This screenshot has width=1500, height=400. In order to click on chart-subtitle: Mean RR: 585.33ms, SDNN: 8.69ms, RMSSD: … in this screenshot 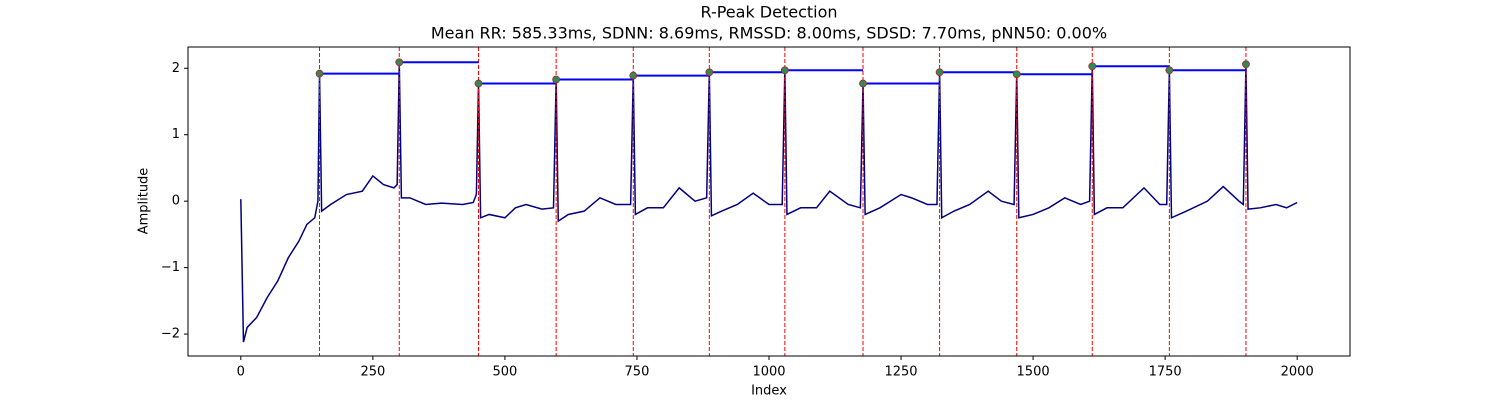, I will do `click(769, 33)`.